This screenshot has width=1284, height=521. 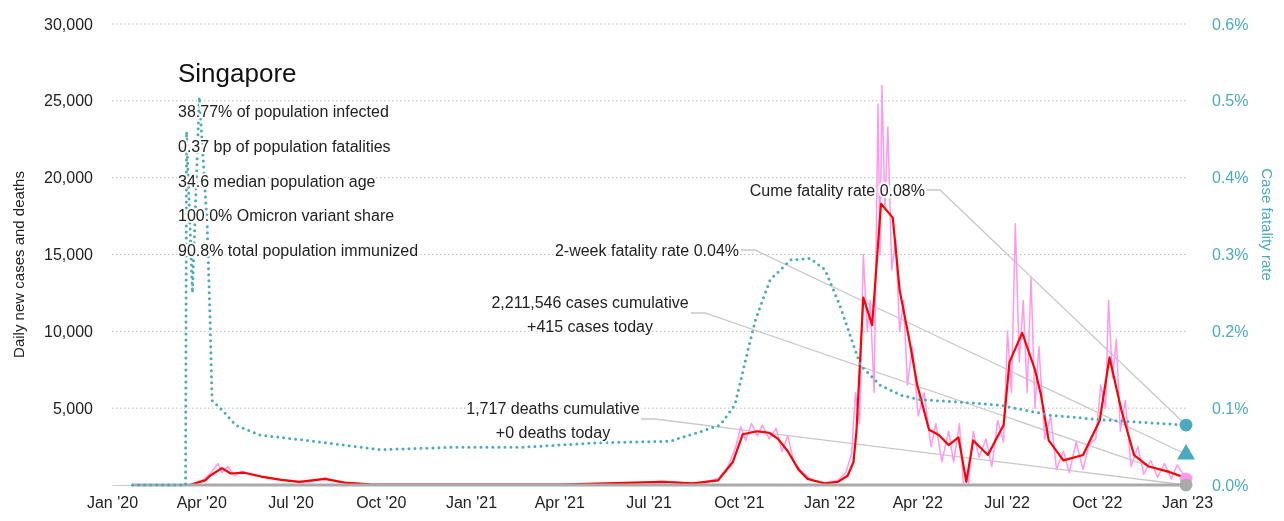 I want to click on annotation: 38.77% of population infected, so click(x=283, y=111).